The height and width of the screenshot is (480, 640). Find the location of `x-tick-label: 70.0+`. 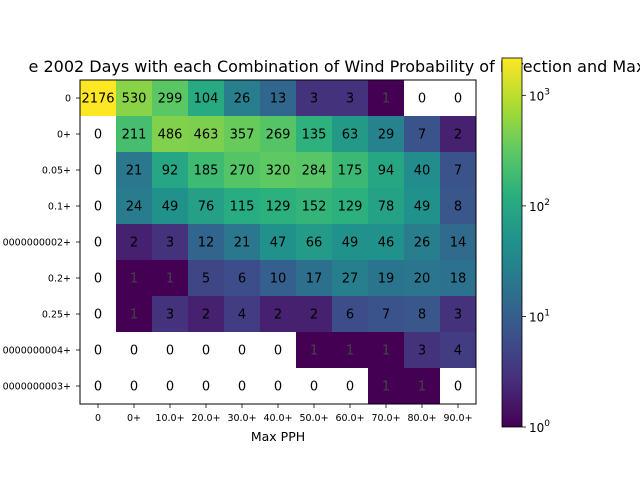

x-tick-label: 70.0+ is located at coordinates (385, 418).